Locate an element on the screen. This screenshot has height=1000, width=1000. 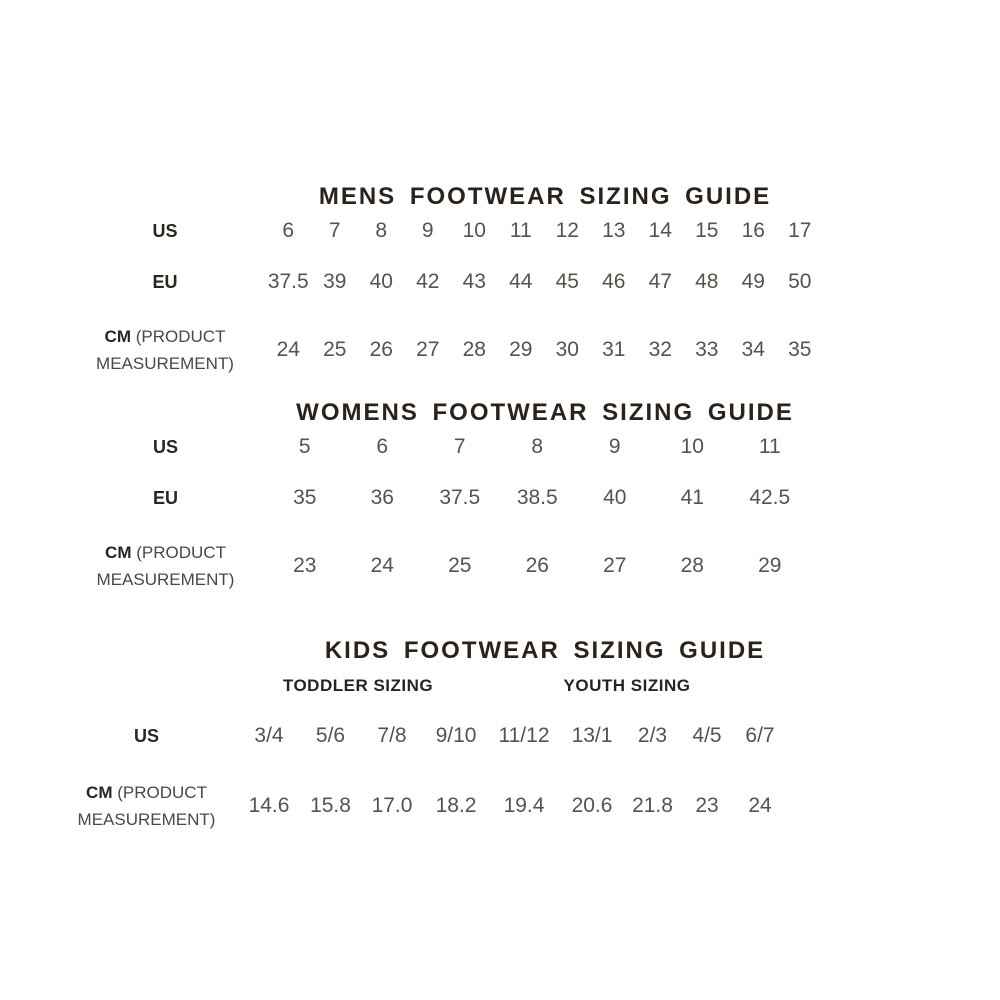
size-value: 14.6 is located at coordinates (269, 805).